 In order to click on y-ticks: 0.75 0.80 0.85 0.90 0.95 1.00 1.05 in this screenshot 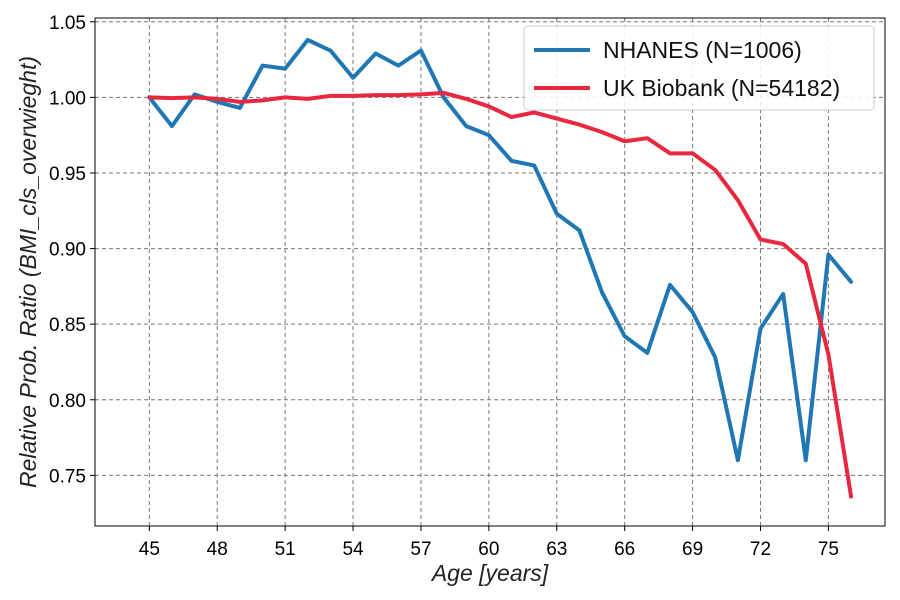, I will do `click(72, 250)`.